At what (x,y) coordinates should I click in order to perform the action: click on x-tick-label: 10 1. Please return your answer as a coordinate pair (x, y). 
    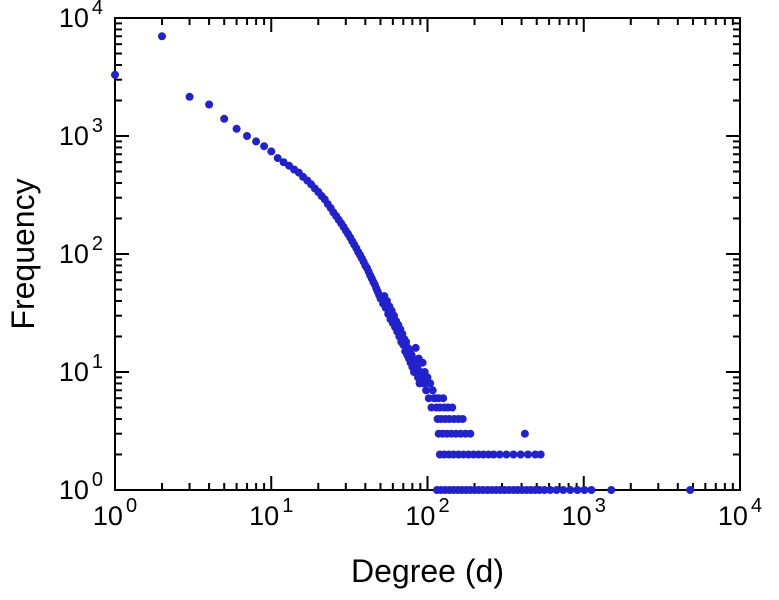
    Looking at the image, I should click on (271, 513).